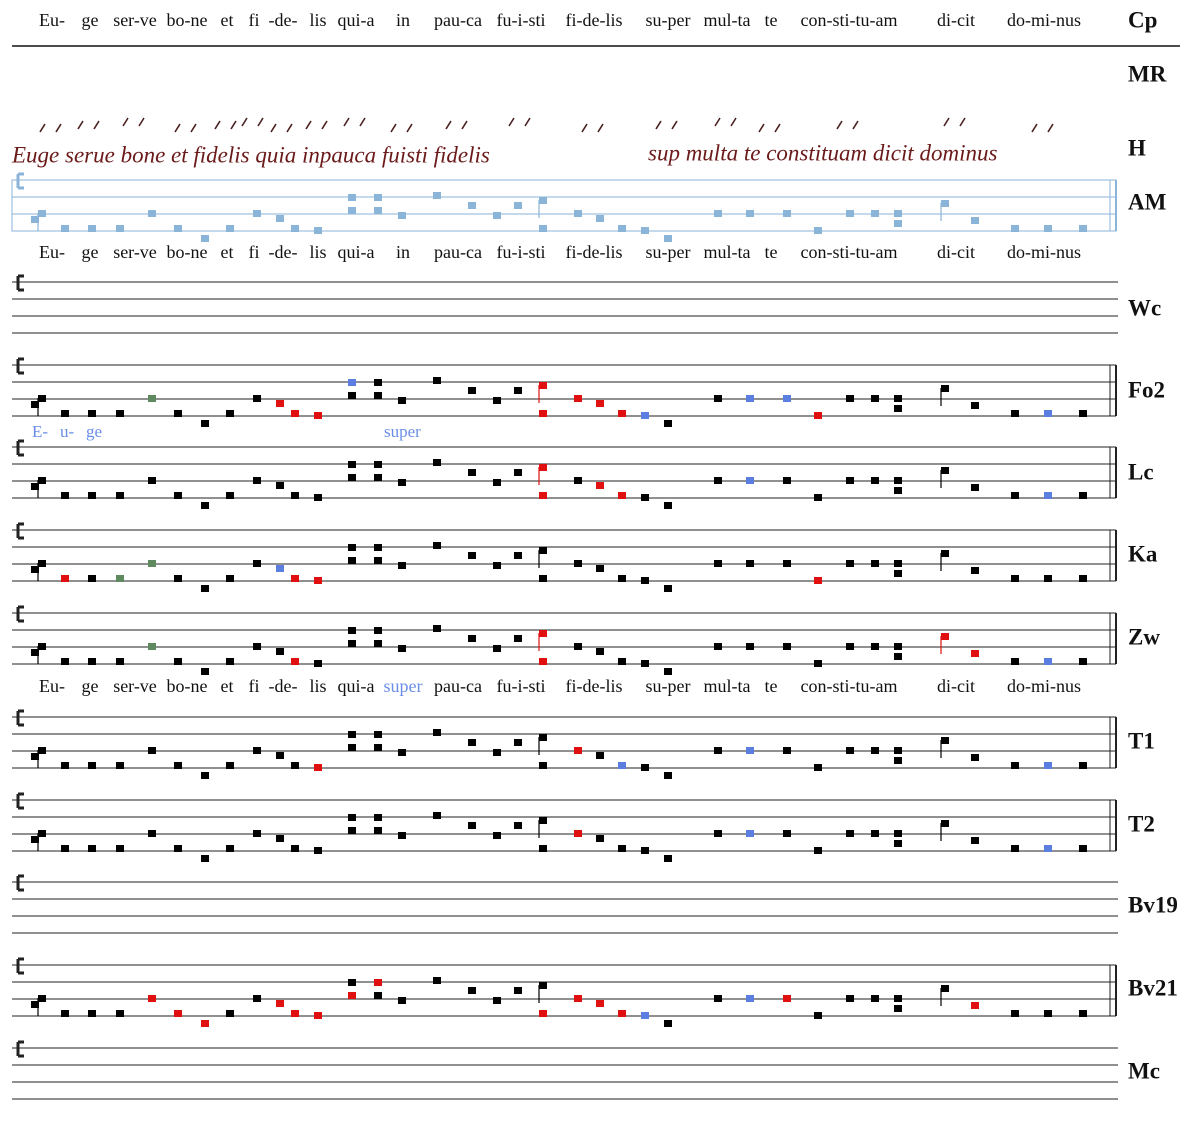 The image size is (1201, 1125). What do you see at coordinates (1141, 471) in the screenshot?
I see `siglum: Lc` at bounding box center [1141, 471].